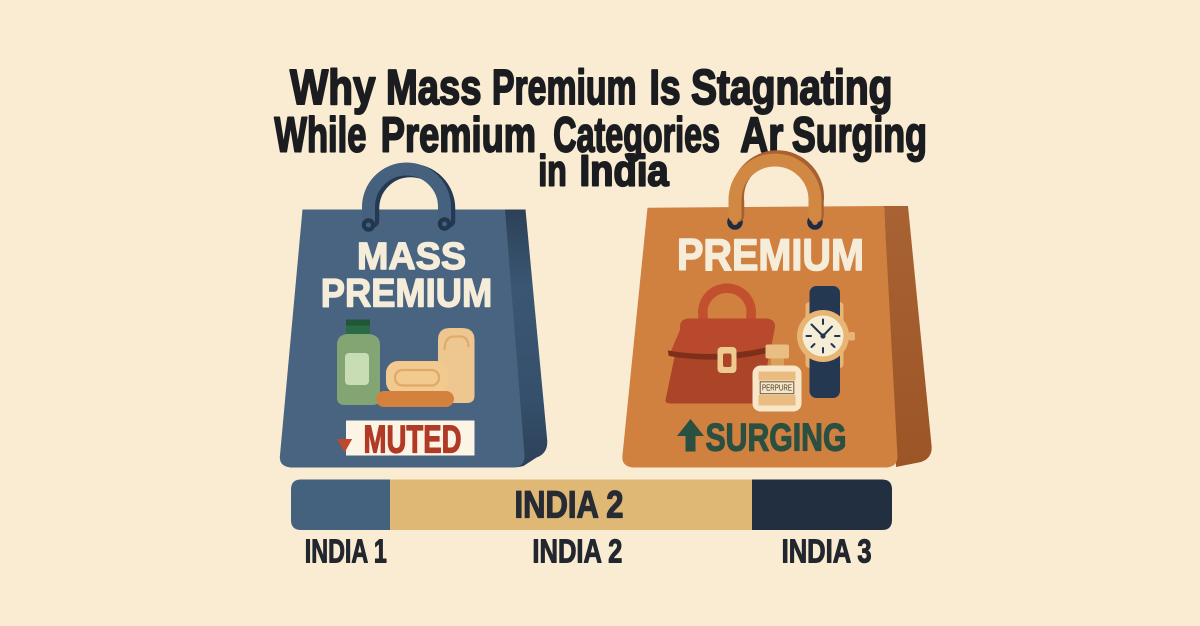 The width and height of the screenshot is (1200, 626). What do you see at coordinates (792, 87) in the screenshot?
I see `svg-text: Stagnating` at bounding box center [792, 87].